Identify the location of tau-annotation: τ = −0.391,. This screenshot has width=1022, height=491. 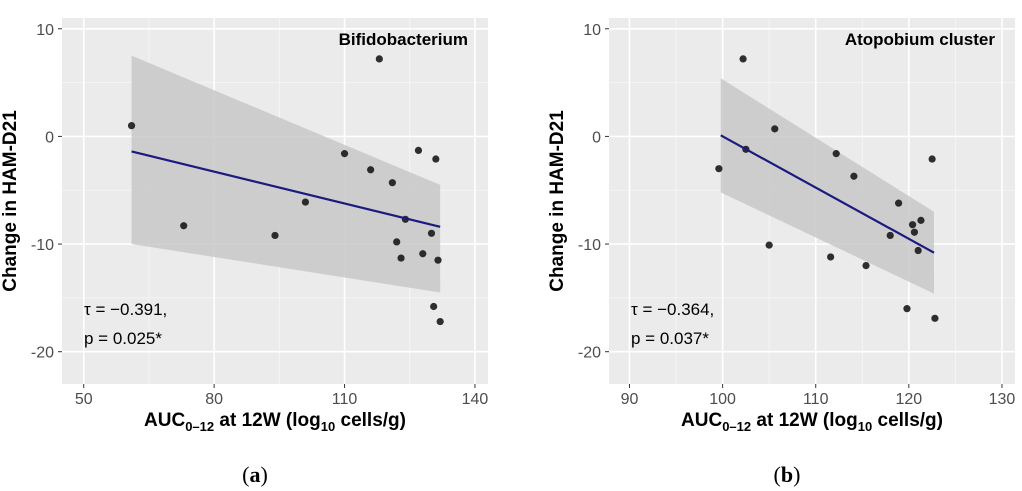
(125, 309).